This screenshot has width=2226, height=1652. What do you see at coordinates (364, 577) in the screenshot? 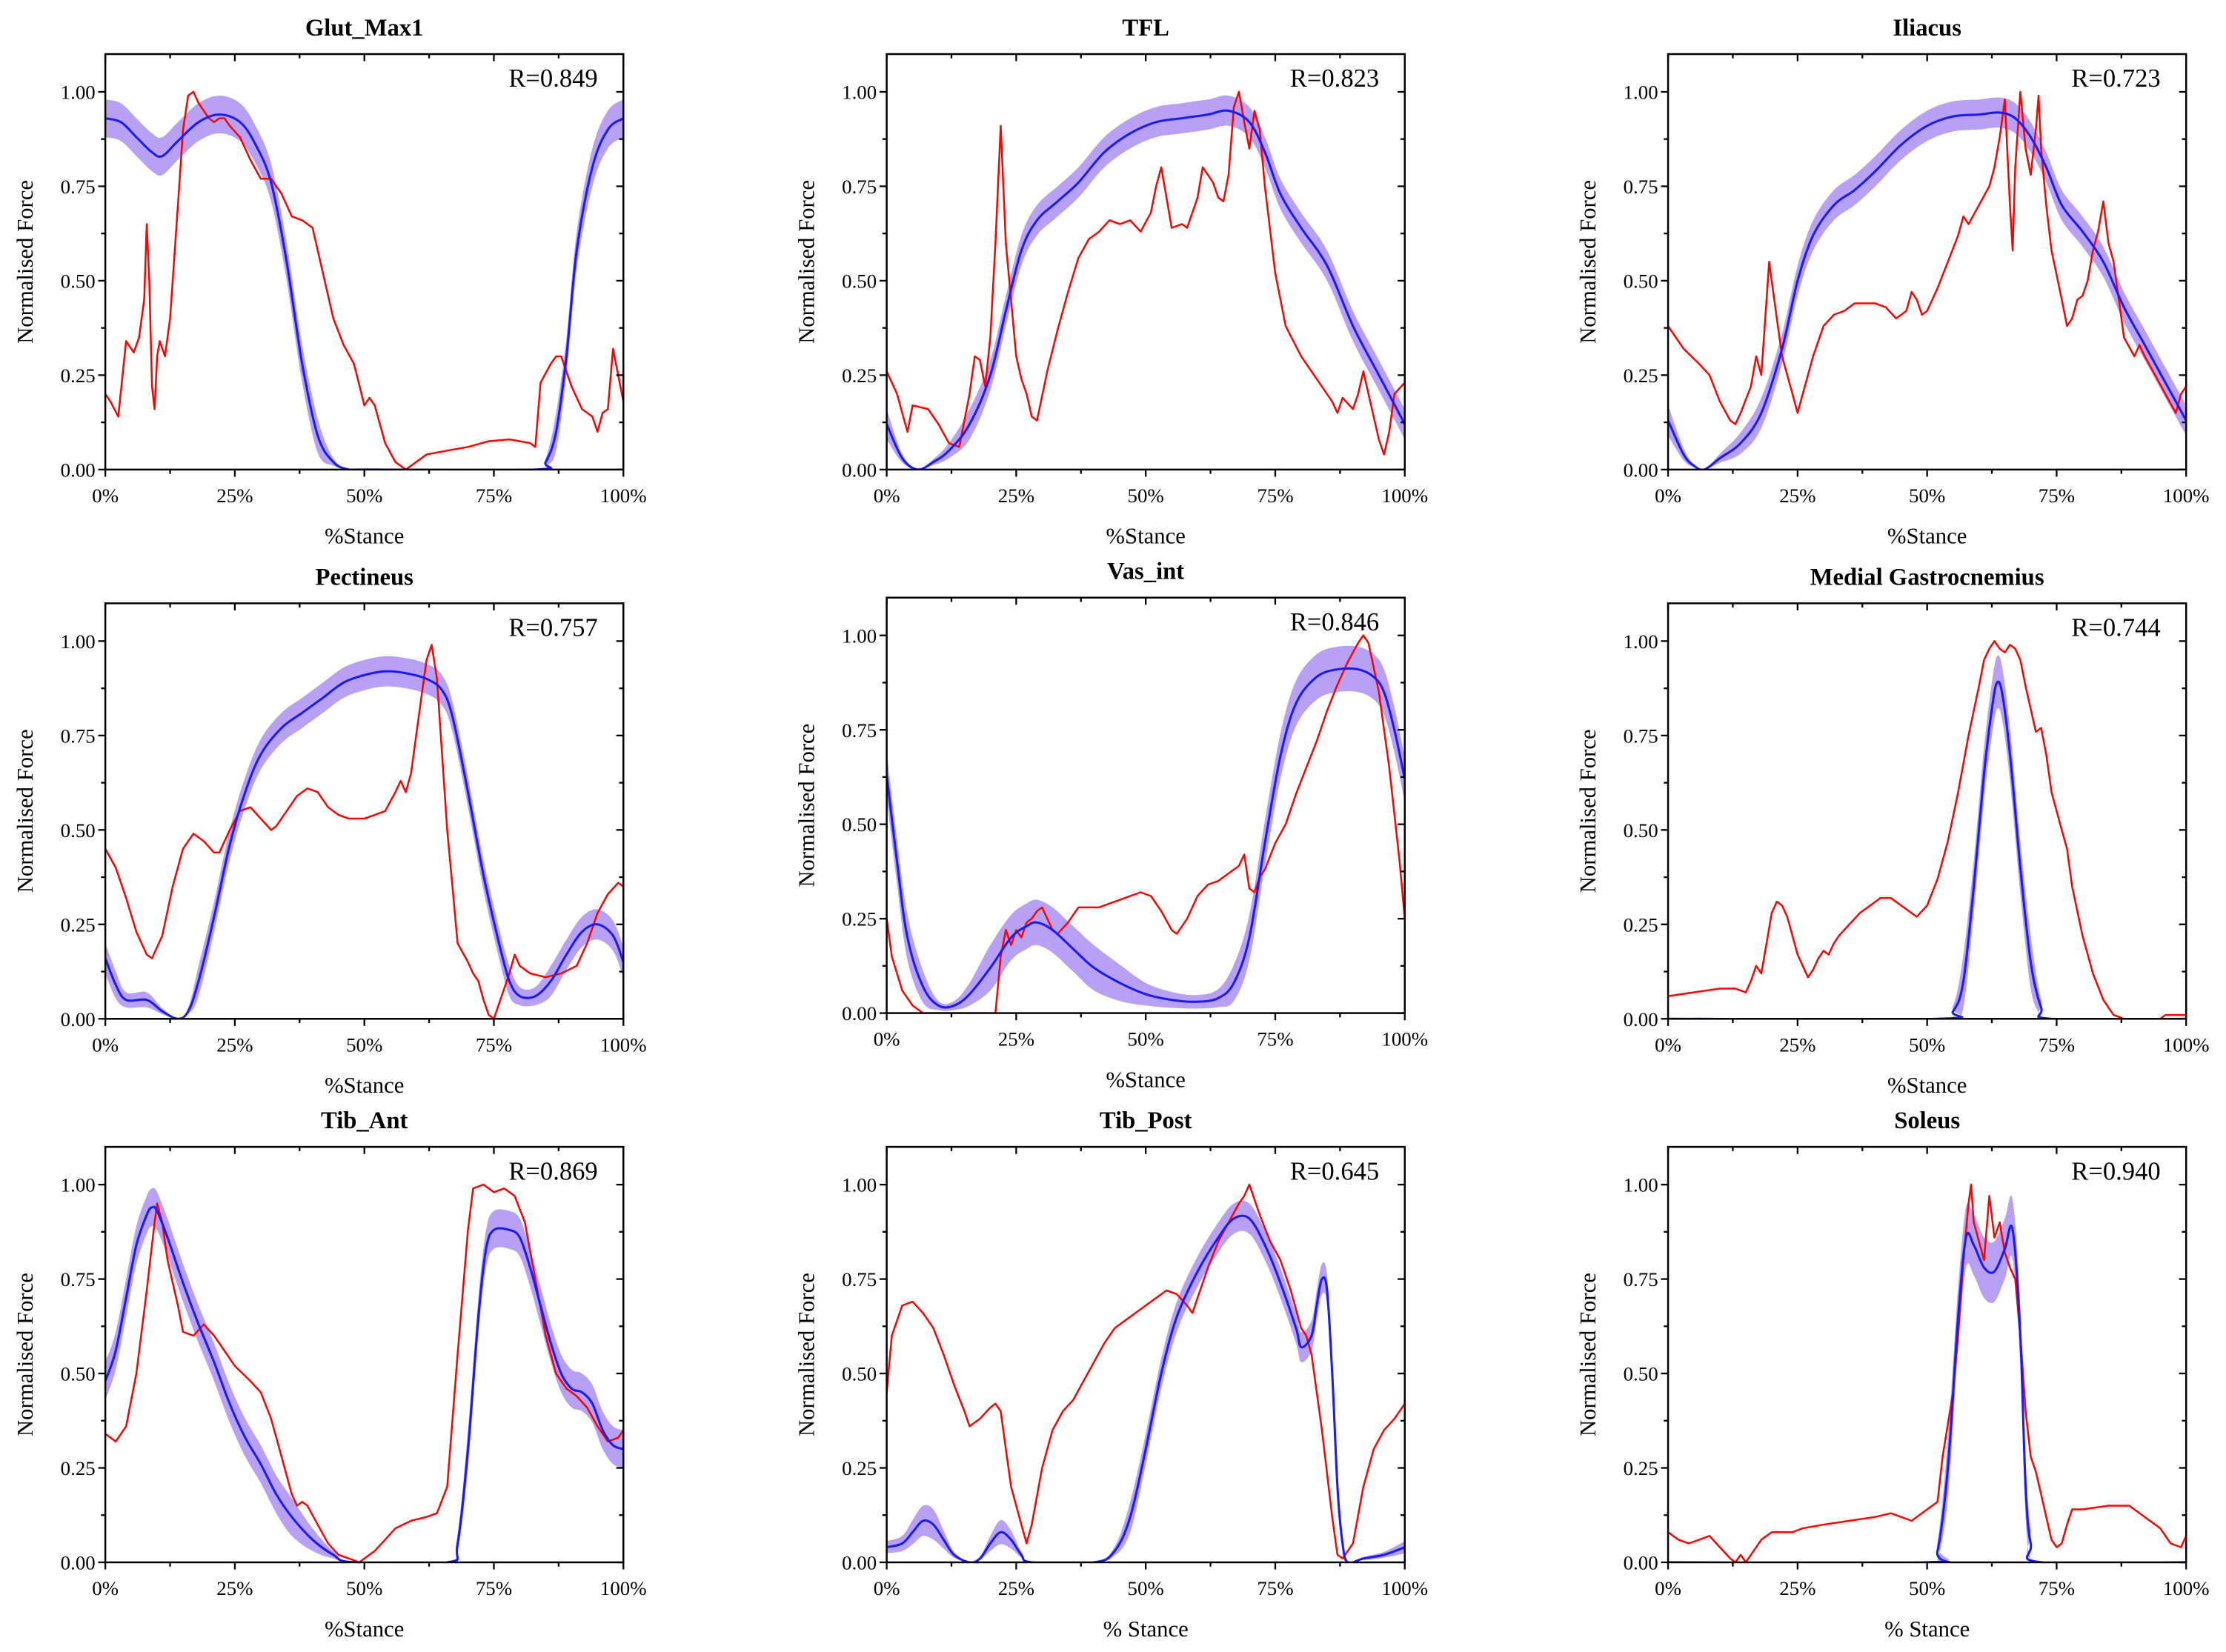
I see `panel-title: Pectineus` at bounding box center [364, 577].